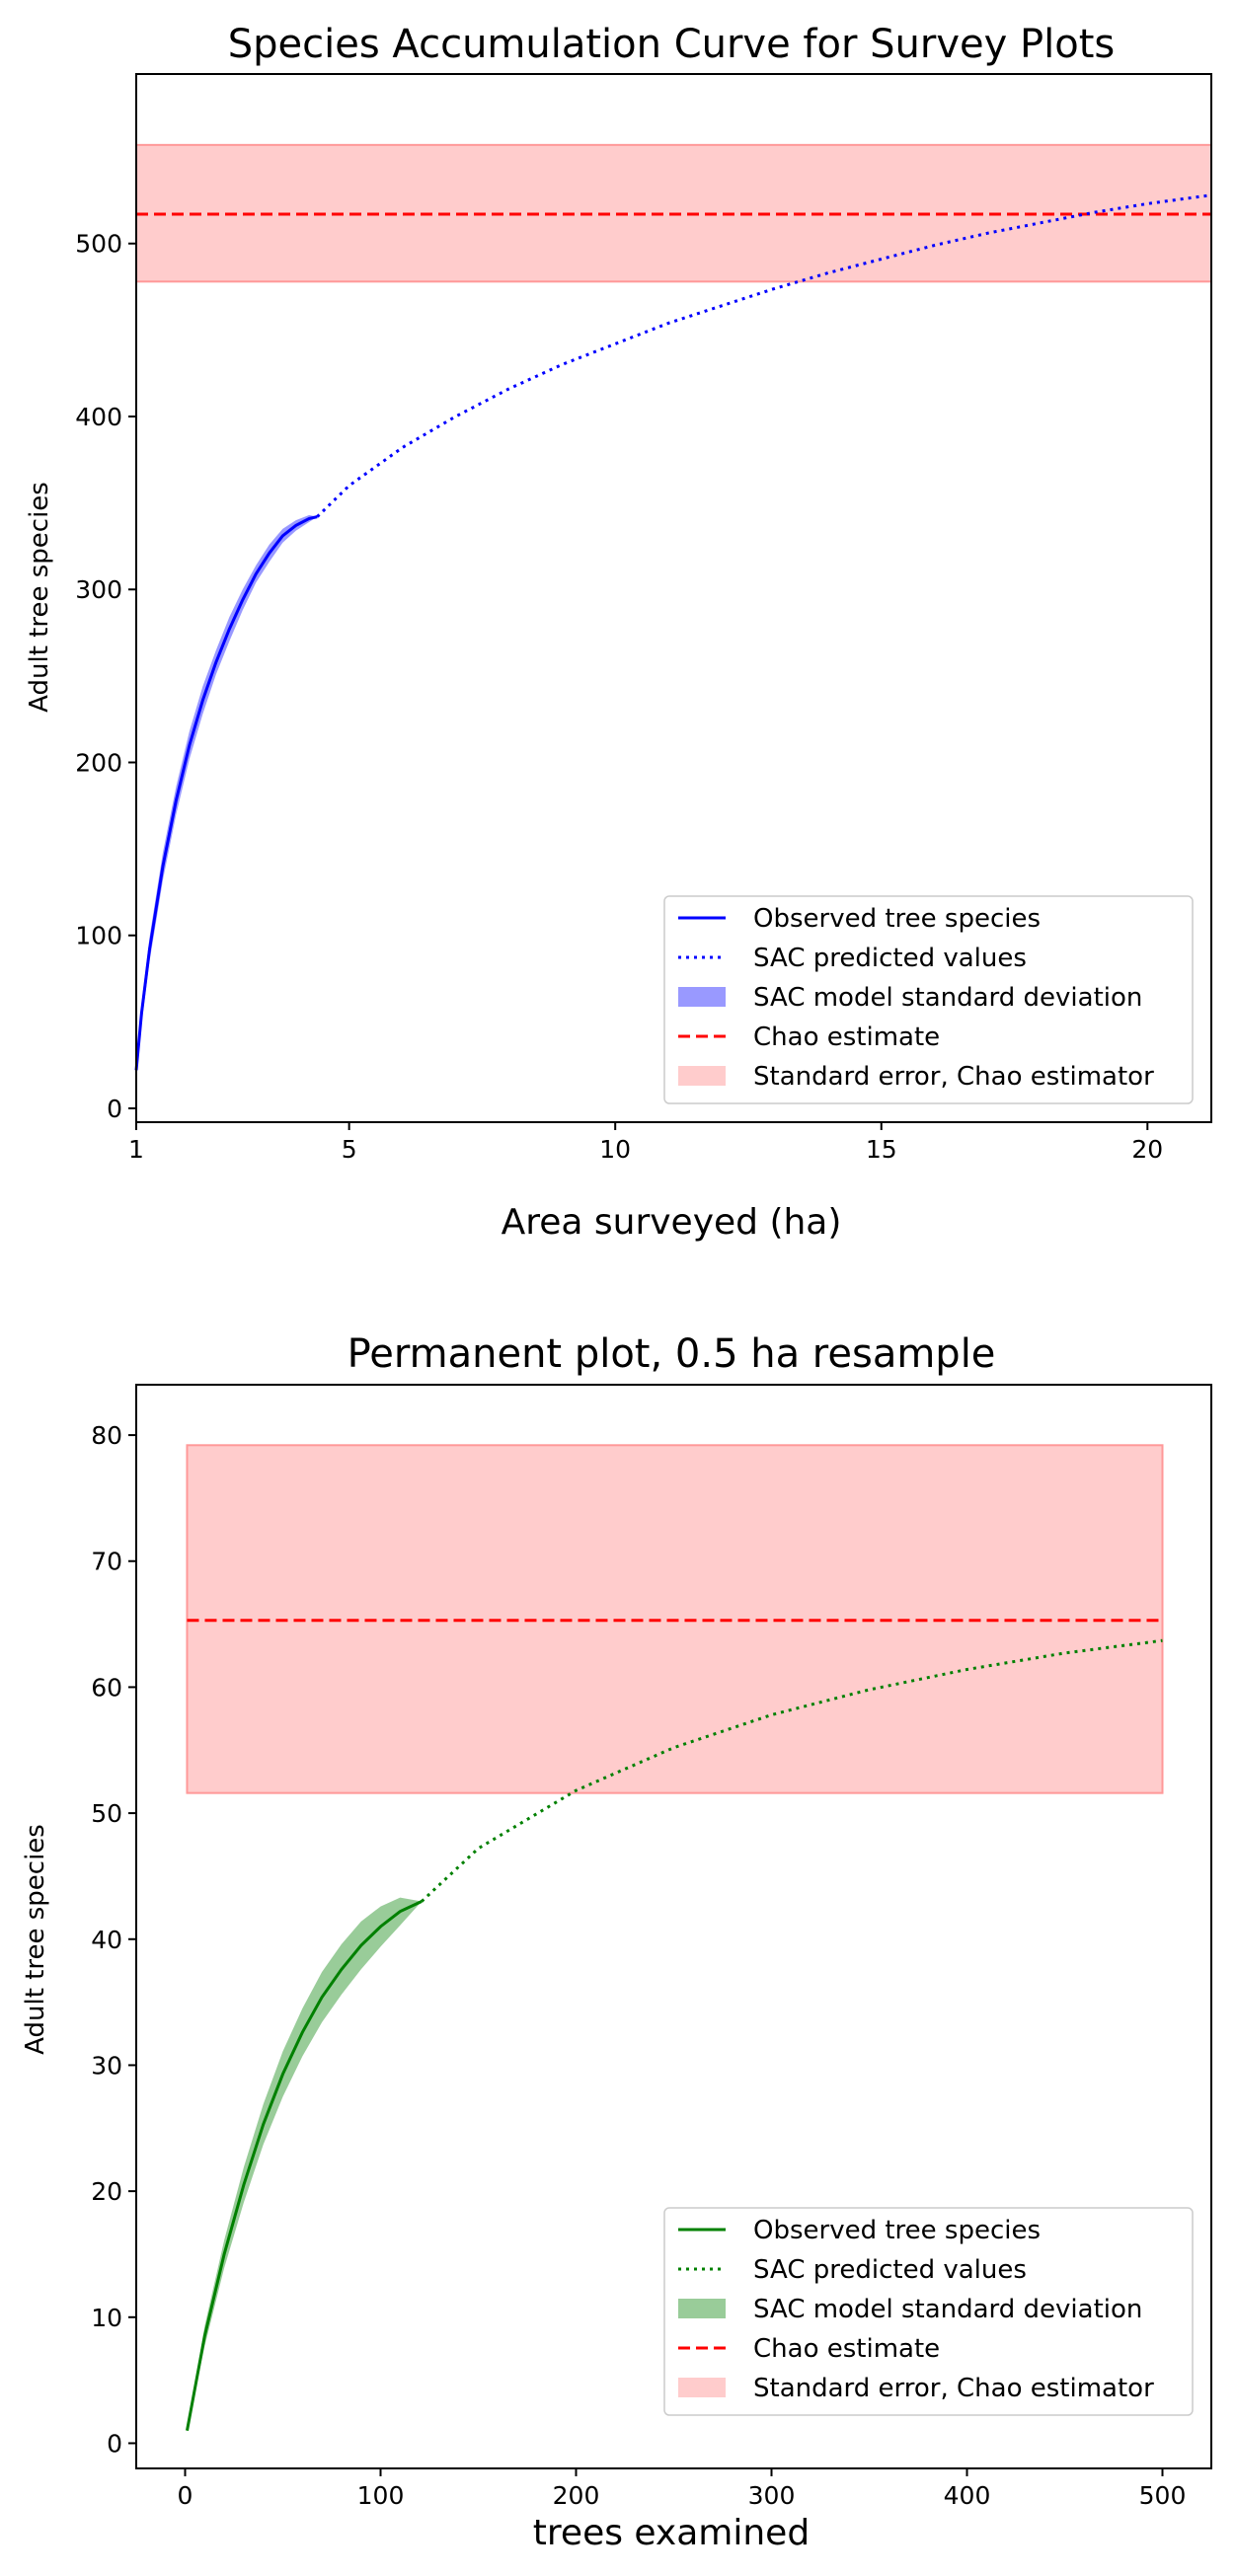  I want to click on y-tick-label: 30, so click(106, 2065).